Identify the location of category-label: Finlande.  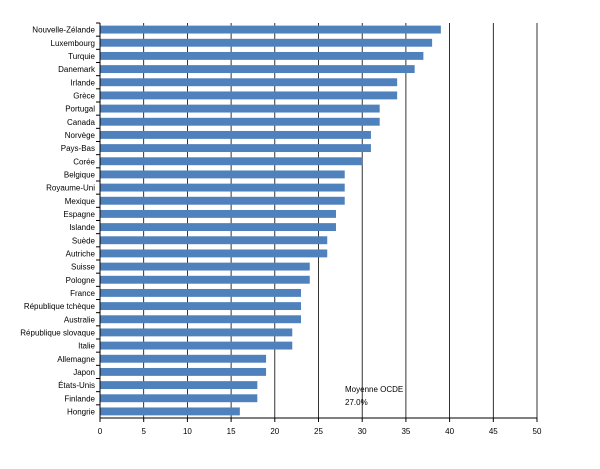
(79, 398).